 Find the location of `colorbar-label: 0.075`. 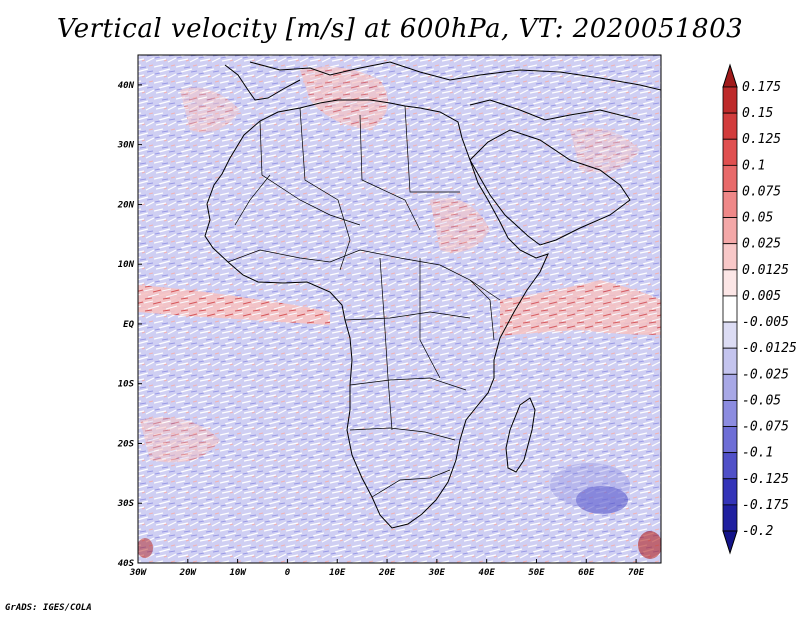

colorbar-label: 0.075 is located at coordinates (761, 191).